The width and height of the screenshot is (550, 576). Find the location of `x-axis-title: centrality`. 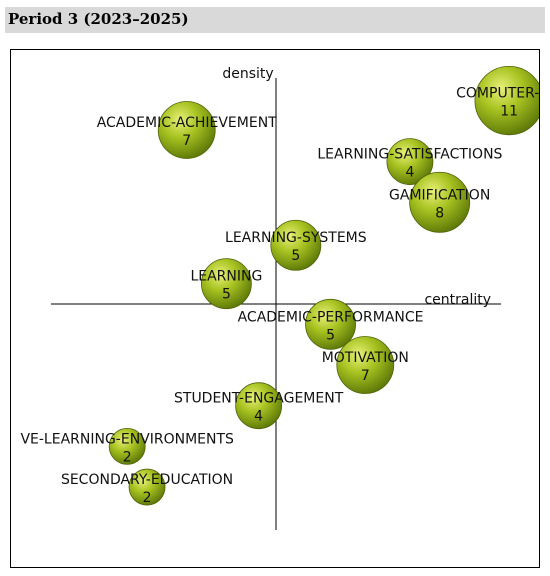

x-axis-title: centrality is located at coordinates (457, 300).